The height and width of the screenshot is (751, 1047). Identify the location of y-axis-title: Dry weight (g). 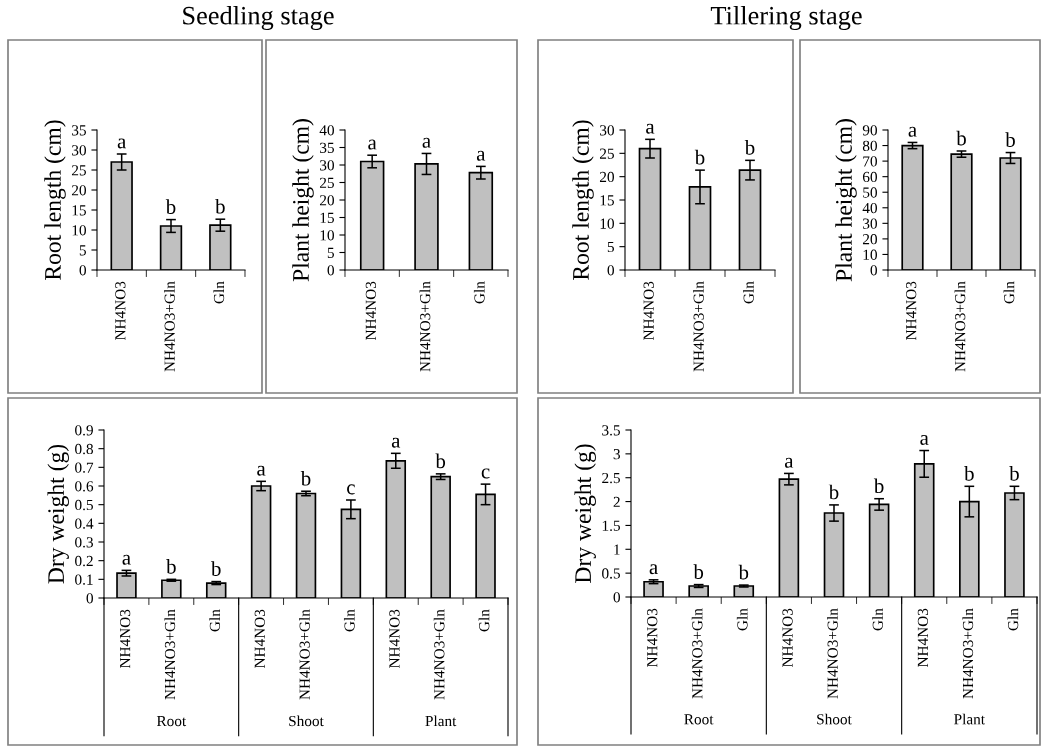
(585, 513).